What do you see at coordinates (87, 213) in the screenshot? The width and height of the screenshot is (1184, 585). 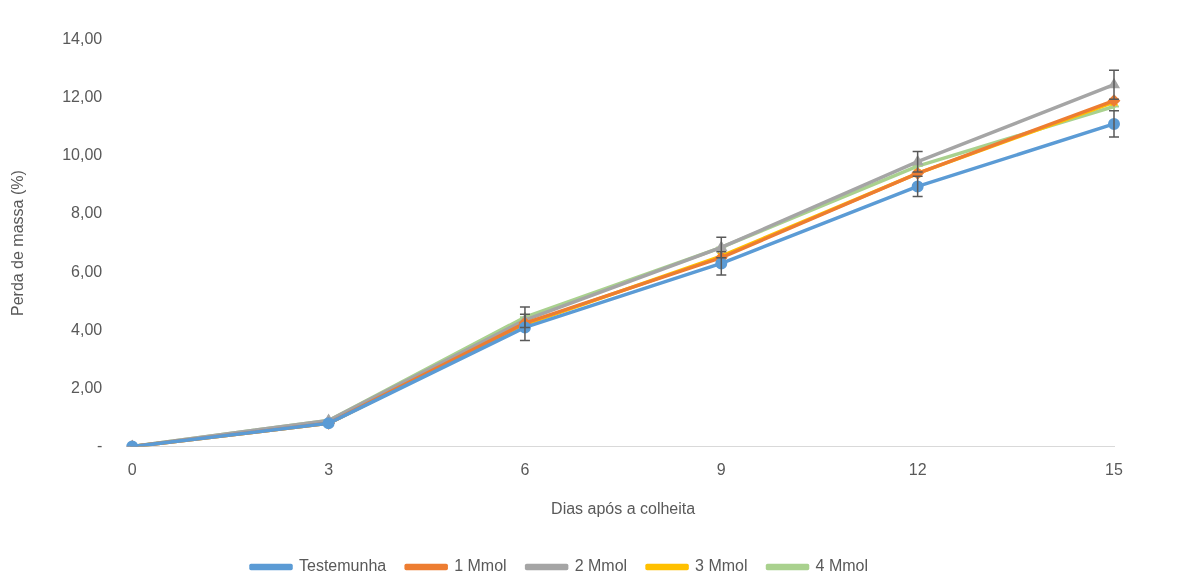 I see `y-tick-label: 8,00` at bounding box center [87, 213].